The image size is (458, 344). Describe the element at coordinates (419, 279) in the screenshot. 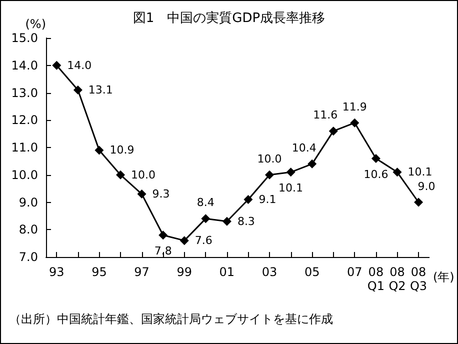

I see `x-tick-label: 08 Q3` at that location.